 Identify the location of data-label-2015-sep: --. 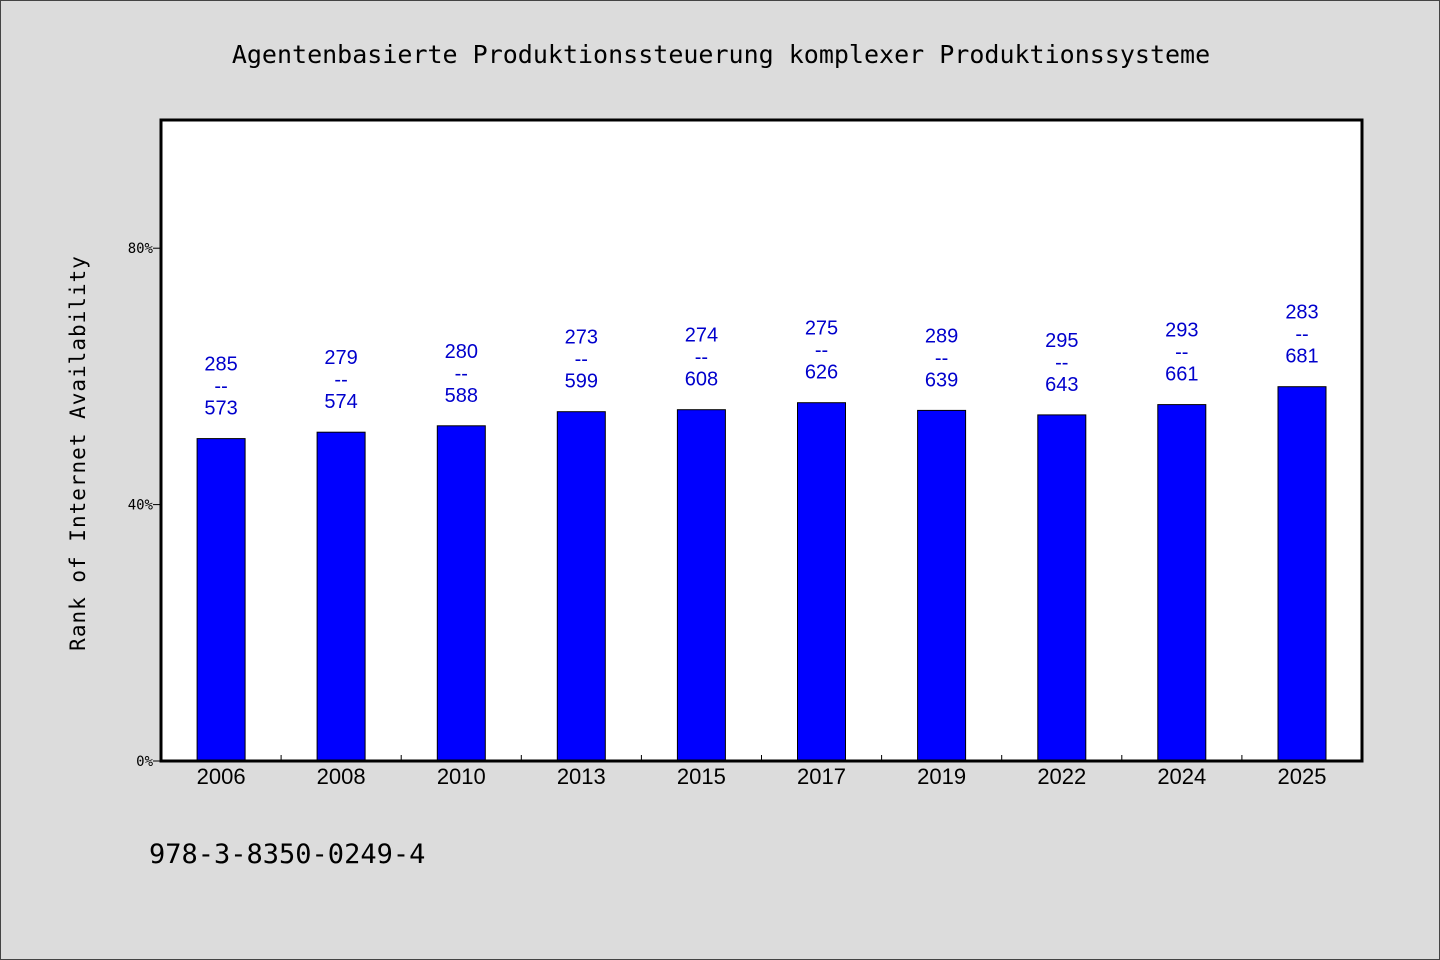
(701, 358).